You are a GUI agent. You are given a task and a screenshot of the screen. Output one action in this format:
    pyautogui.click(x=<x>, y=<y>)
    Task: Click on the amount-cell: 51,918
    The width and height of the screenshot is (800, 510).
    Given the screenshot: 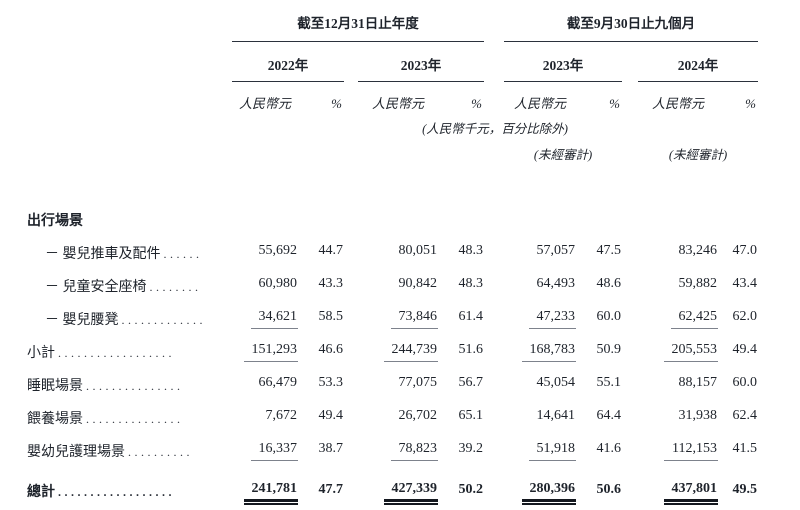 What is the action you would take?
    pyautogui.click(x=540, y=450)
    